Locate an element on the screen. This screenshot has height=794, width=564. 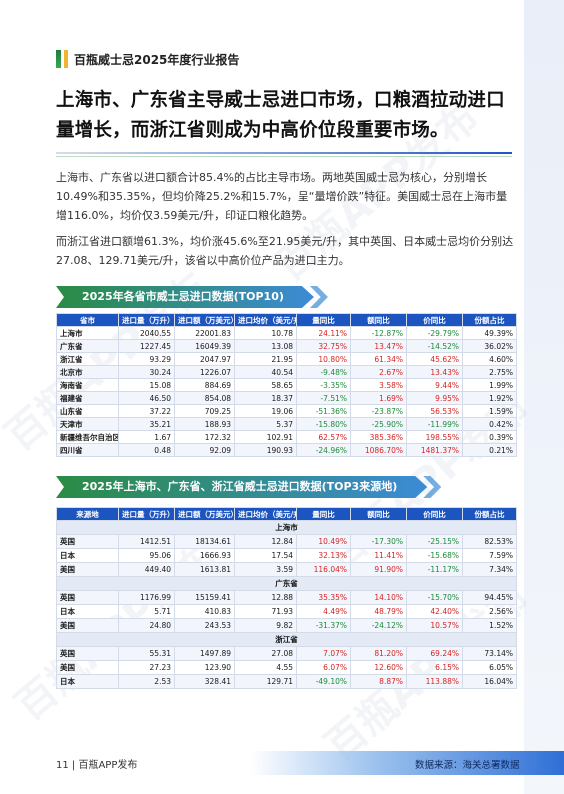
table-cell: 32.75% is located at coordinates (323, 346).